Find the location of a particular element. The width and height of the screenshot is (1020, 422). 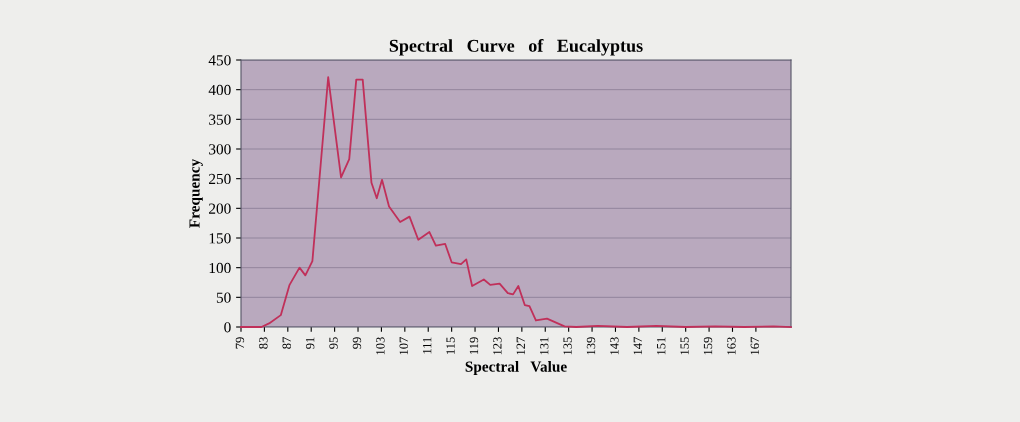

x-tick-label: 103 is located at coordinates (380, 346).